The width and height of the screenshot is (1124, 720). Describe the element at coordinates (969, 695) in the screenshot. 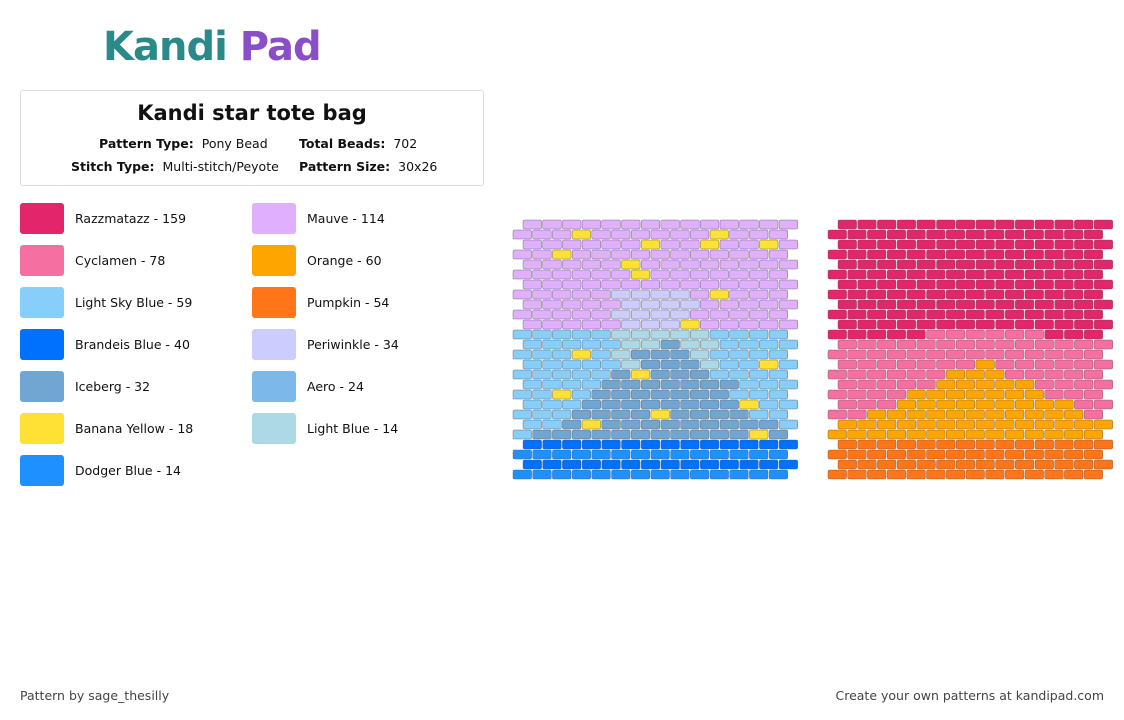

I see `footer-right: Create your own patterns at kandipad.com` at that location.